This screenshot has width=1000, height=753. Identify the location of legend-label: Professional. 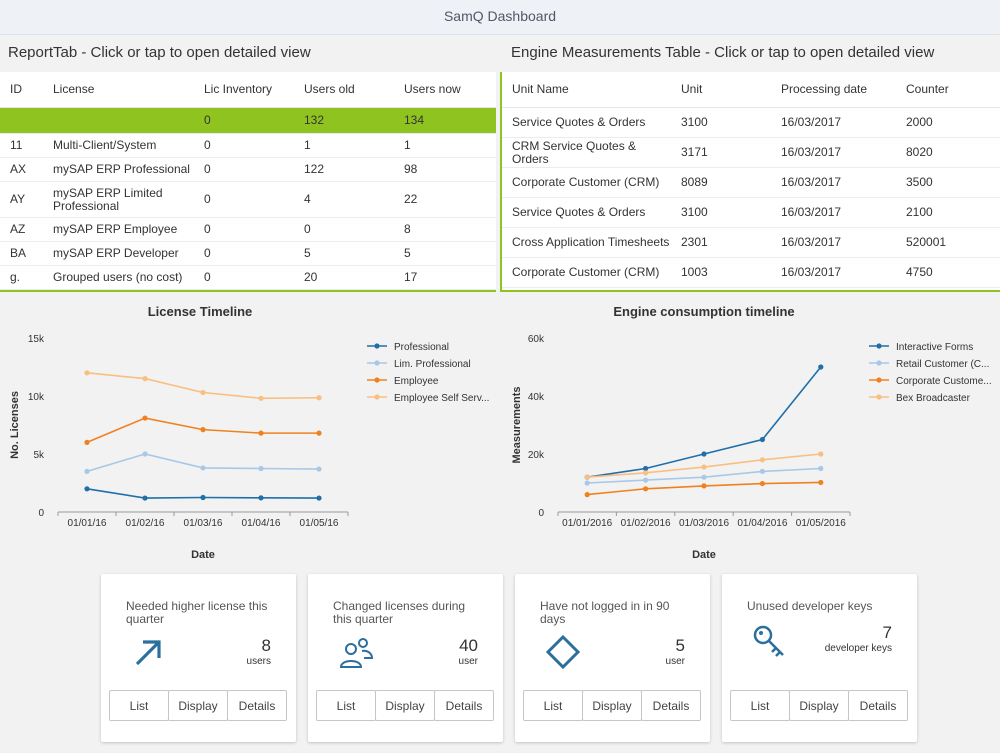
(421, 347).